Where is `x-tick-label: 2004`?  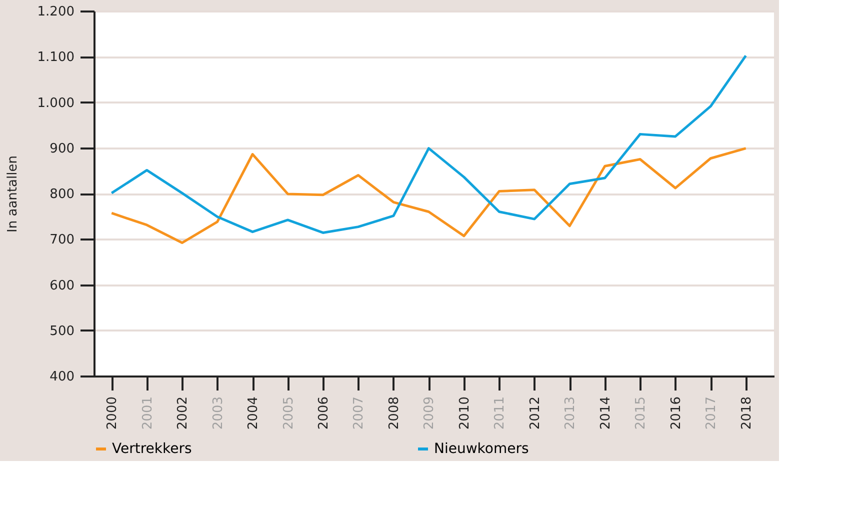
x-tick-label: 2004 is located at coordinates (254, 413).